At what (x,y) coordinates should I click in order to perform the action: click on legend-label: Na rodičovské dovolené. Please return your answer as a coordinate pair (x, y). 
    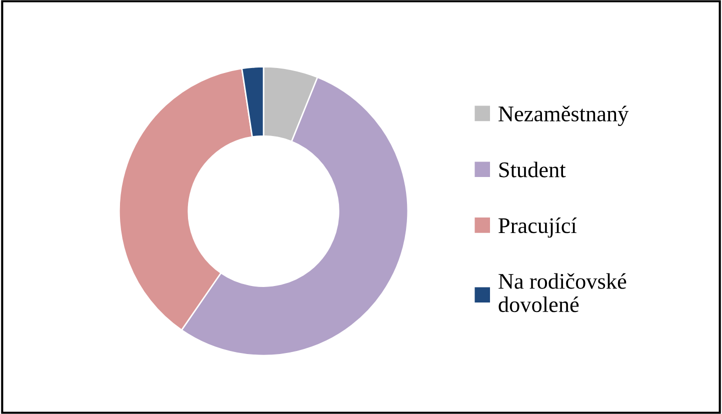
    Looking at the image, I should click on (562, 292).